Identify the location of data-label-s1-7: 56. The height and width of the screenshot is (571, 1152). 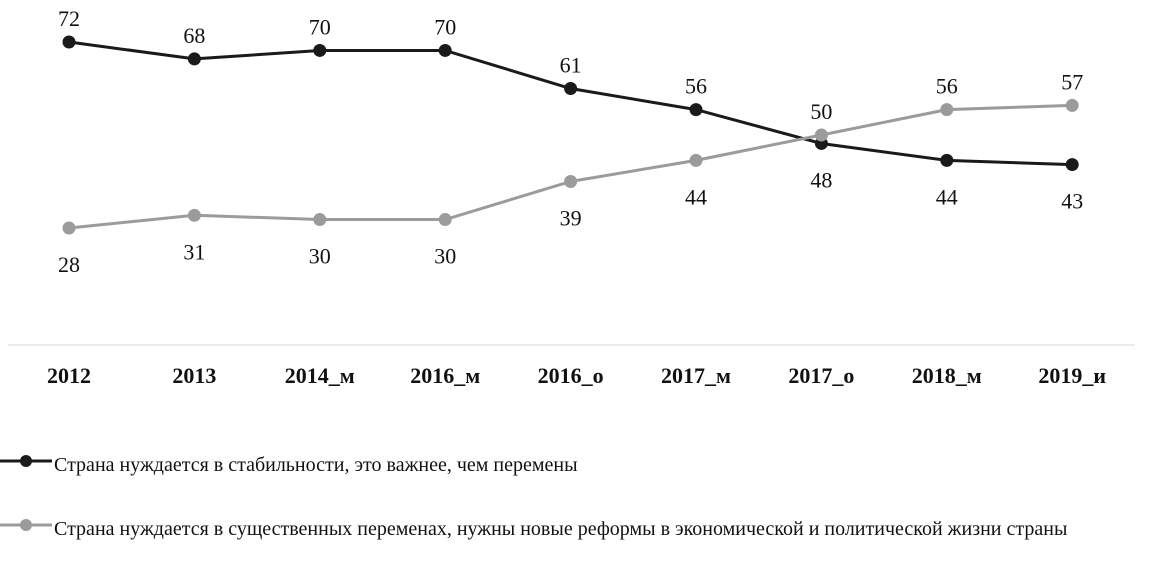
(947, 86).